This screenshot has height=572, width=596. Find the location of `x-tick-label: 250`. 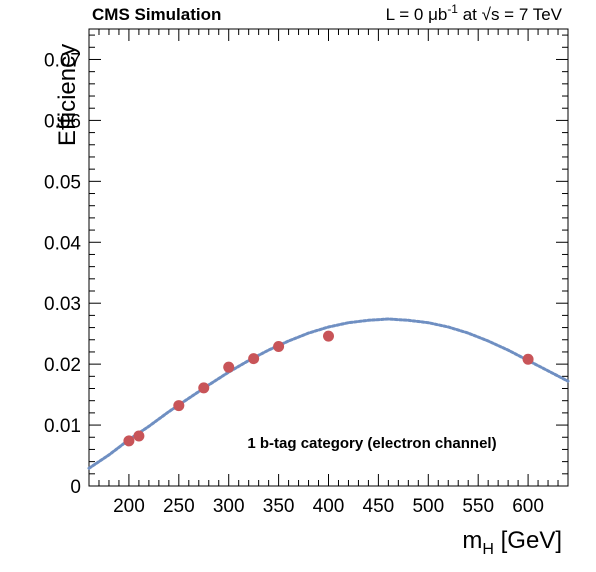

x-tick-label: 250 is located at coordinates (179, 506).